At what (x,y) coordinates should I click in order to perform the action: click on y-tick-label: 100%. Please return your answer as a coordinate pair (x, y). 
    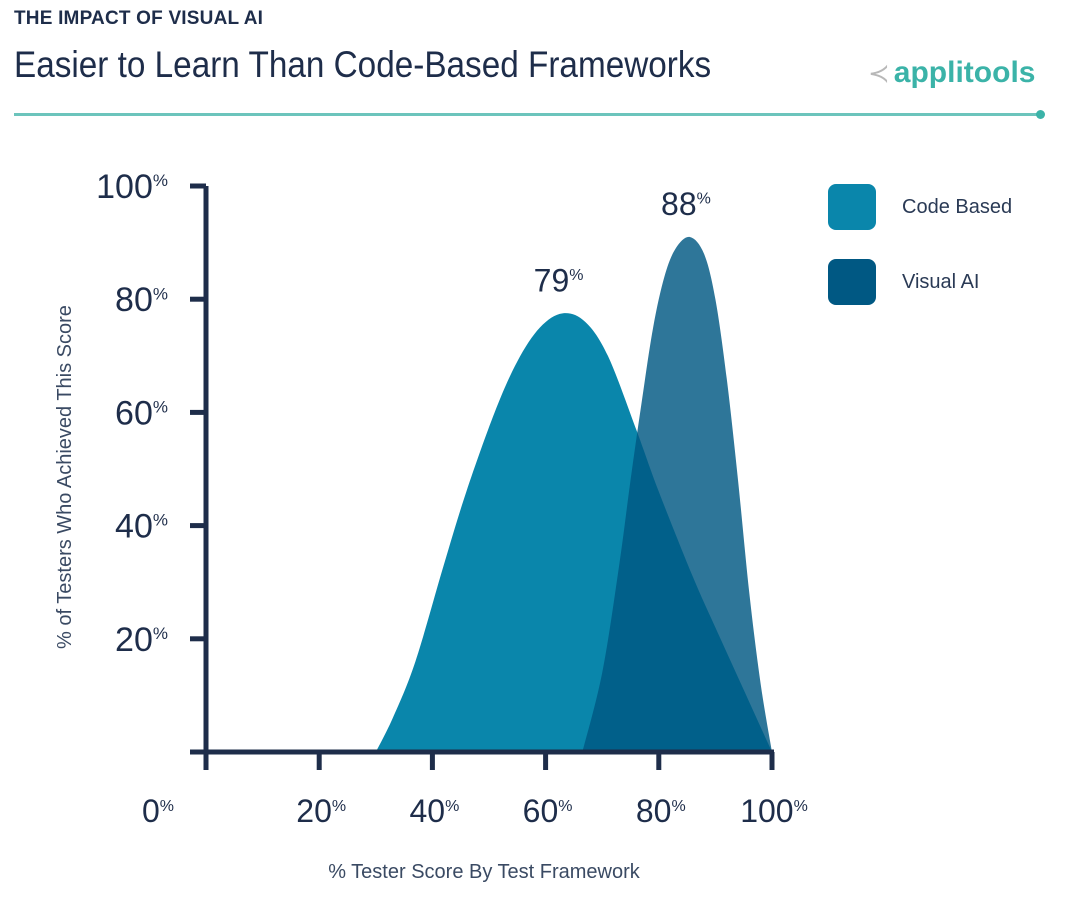
    Looking at the image, I should click on (132, 187).